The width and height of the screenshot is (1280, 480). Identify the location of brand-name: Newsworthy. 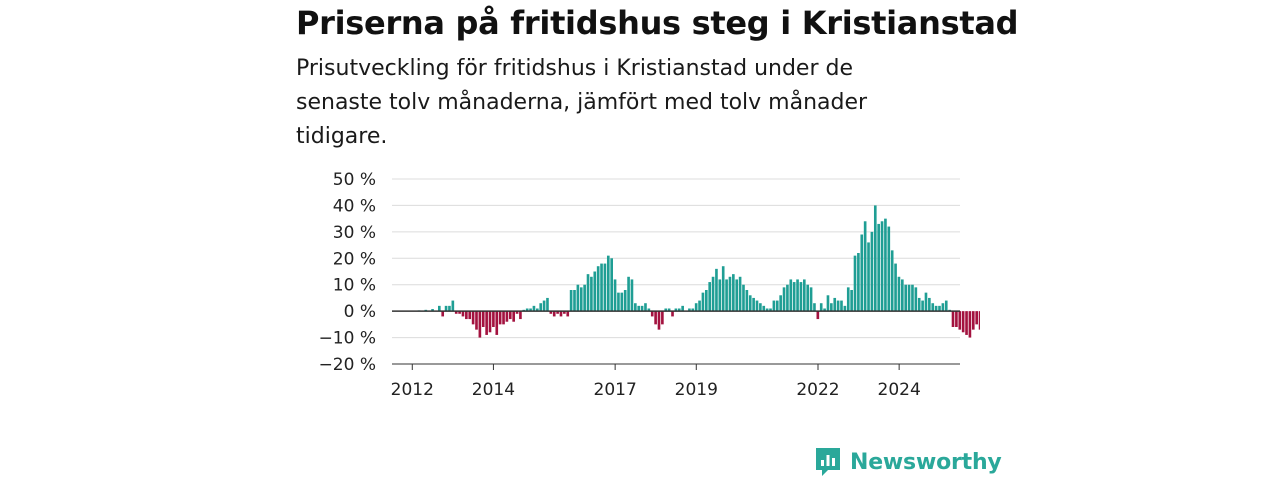
(926, 462).